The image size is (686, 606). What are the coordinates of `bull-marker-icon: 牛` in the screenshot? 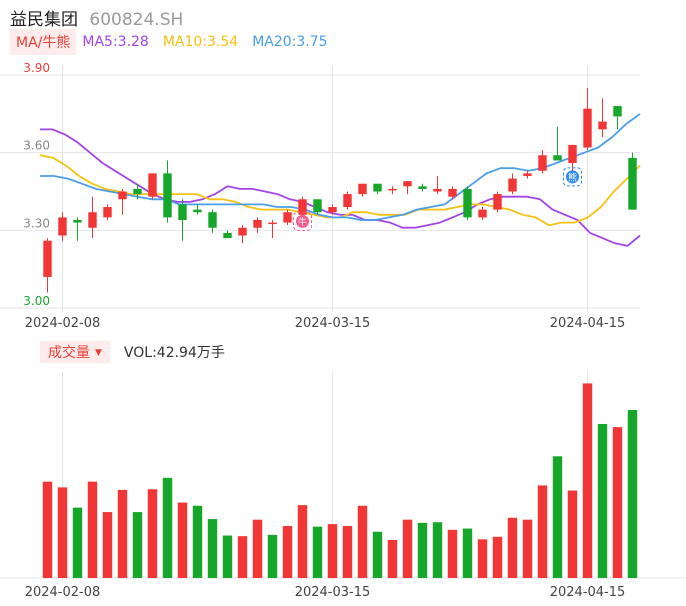 It's located at (302, 221).